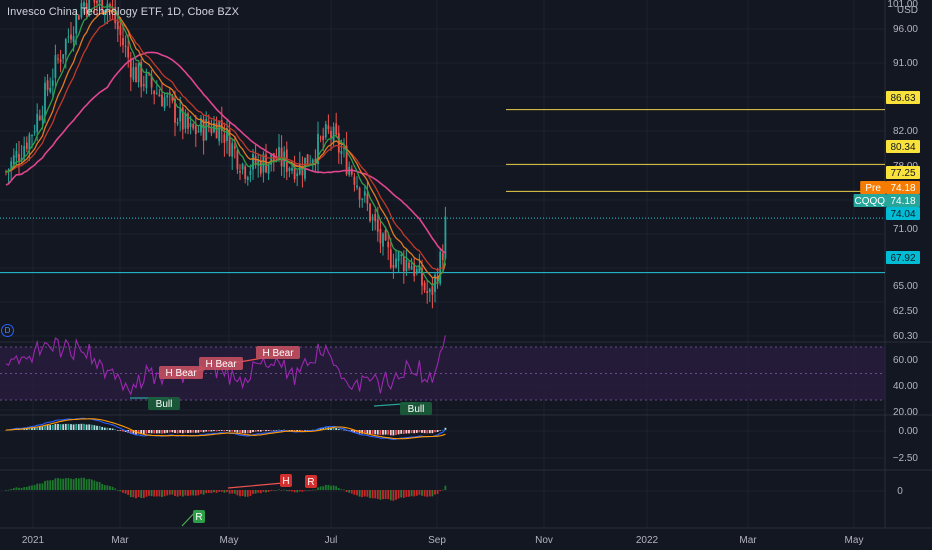 The height and width of the screenshot is (550, 932). Describe the element at coordinates (903, 257) in the screenshot. I see `price-tag: 67.92` at that location.